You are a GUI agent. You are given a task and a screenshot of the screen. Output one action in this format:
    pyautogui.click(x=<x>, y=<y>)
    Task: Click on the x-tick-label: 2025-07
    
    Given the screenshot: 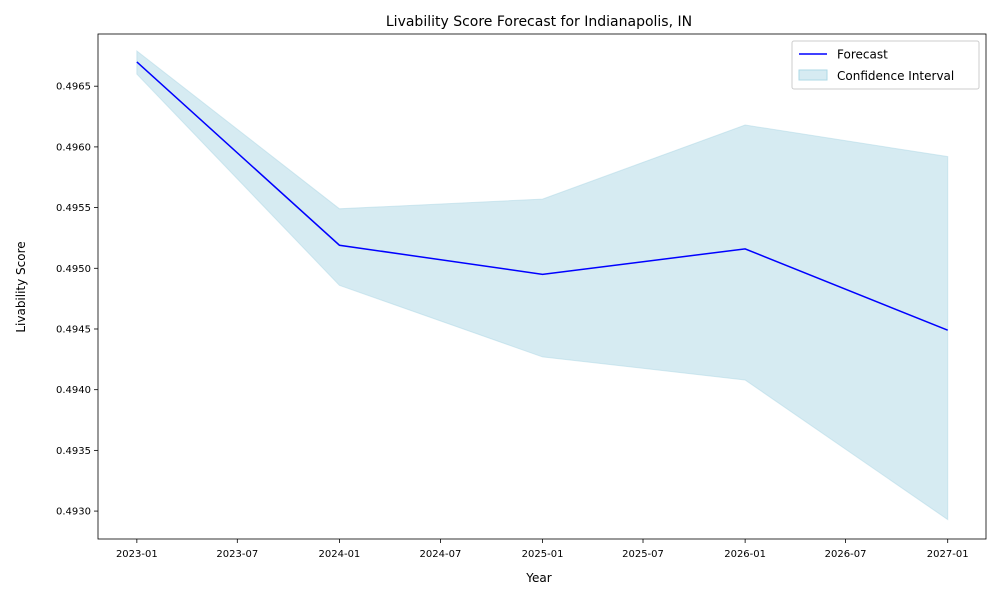 What is the action you would take?
    pyautogui.click(x=643, y=554)
    